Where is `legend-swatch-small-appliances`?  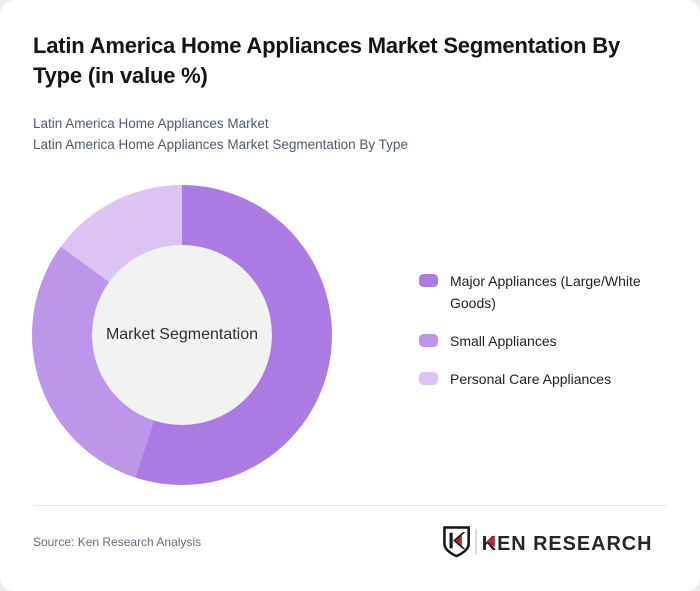
legend-swatch-small-appliances is located at coordinates (428, 340).